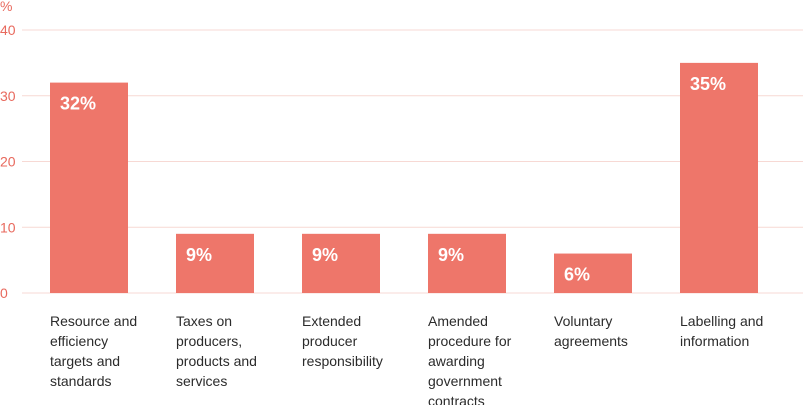 This screenshot has width=803, height=405. I want to click on bar-value-label: 6%, so click(577, 275).